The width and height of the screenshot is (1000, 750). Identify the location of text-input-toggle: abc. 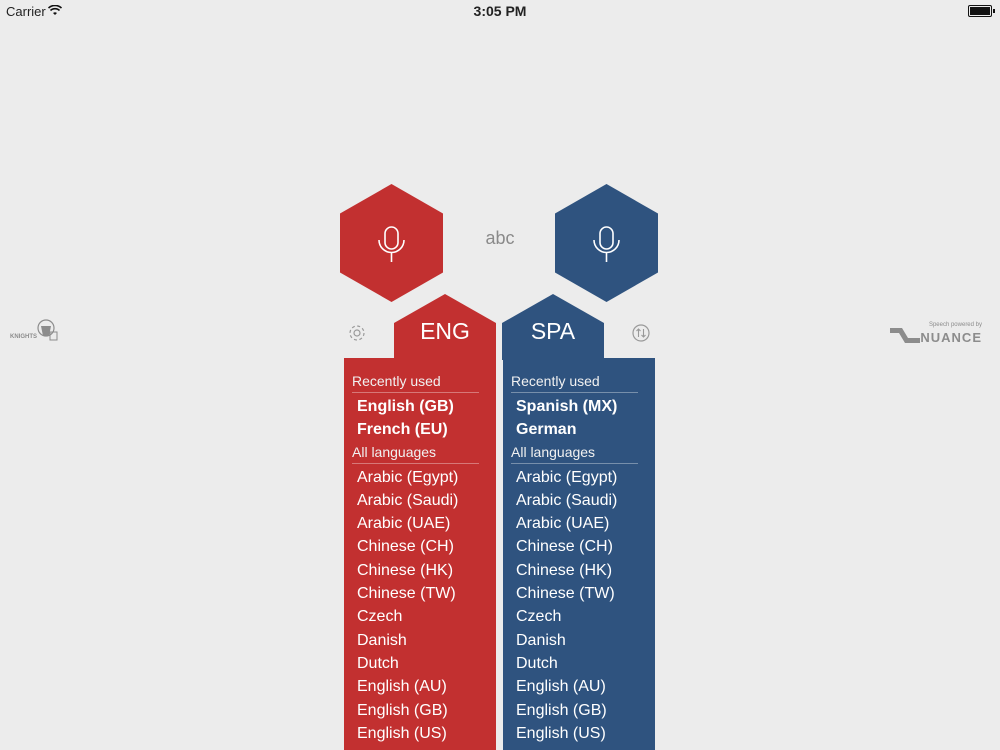
(500, 238).